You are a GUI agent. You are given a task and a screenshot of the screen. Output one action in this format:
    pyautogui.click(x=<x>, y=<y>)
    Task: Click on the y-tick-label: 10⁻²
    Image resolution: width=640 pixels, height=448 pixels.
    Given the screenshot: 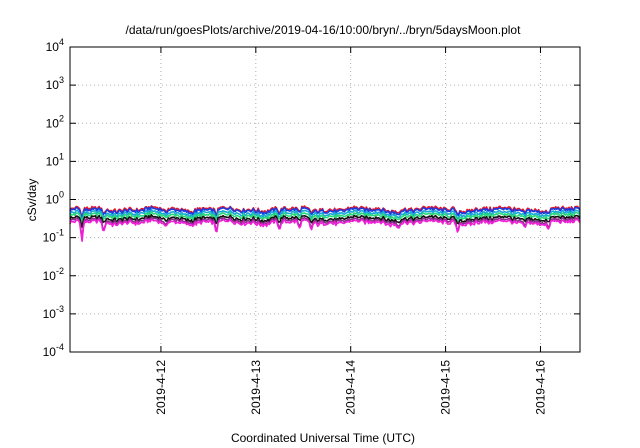 What is the action you would take?
    pyautogui.click(x=53, y=274)
    